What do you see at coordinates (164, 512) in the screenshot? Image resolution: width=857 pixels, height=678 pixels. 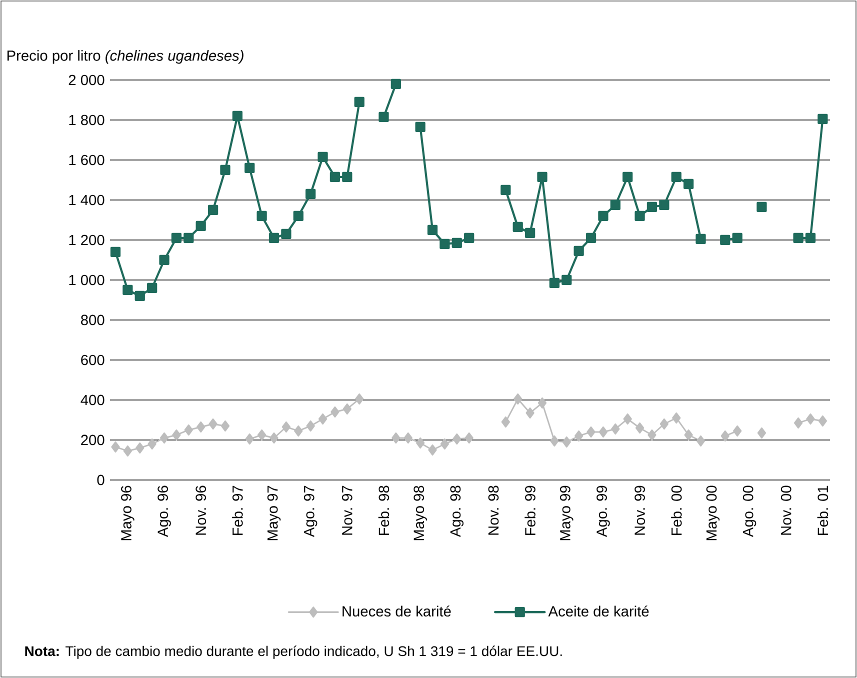 I see `x-tick-label: Ago. 96` at bounding box center [164, 512].